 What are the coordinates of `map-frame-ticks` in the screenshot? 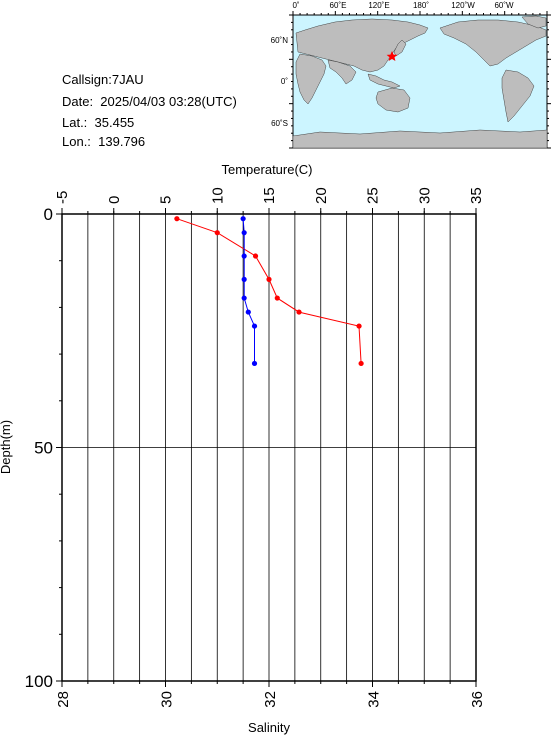 It's located at (420, 80).